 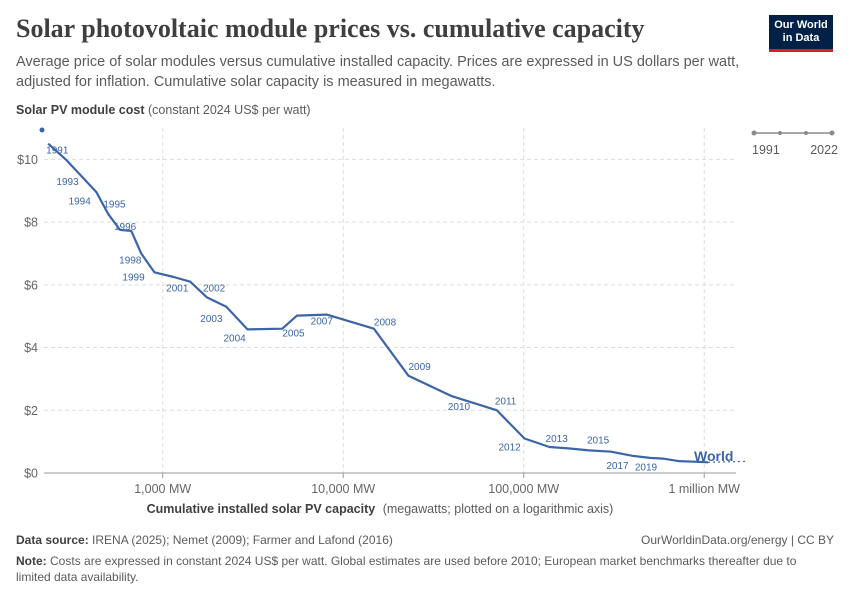 What do you see at coordinates (650, 458) in the screenshot?
I see `data-point-2018` at bounding box center [650, 458].